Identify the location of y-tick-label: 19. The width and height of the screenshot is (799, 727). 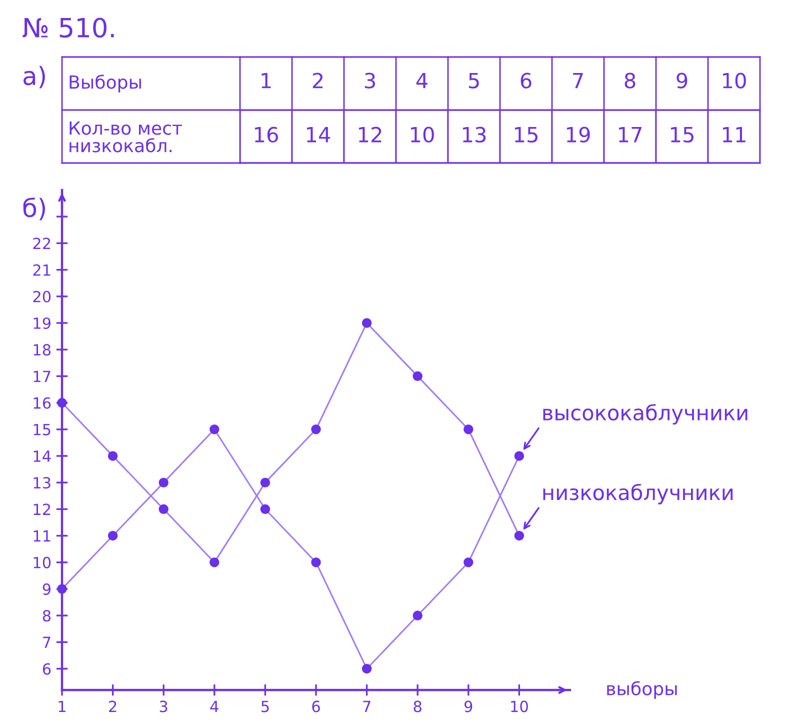
(42, 323).